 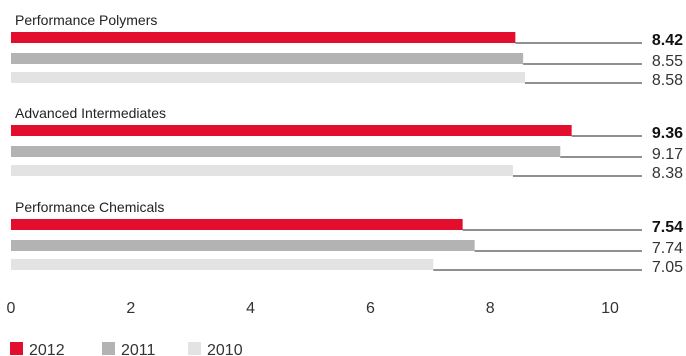 What do you see at coordinates (225, 349) in the screenshot?
I see `legend-label: 2010` at bounding box center [225, 349].